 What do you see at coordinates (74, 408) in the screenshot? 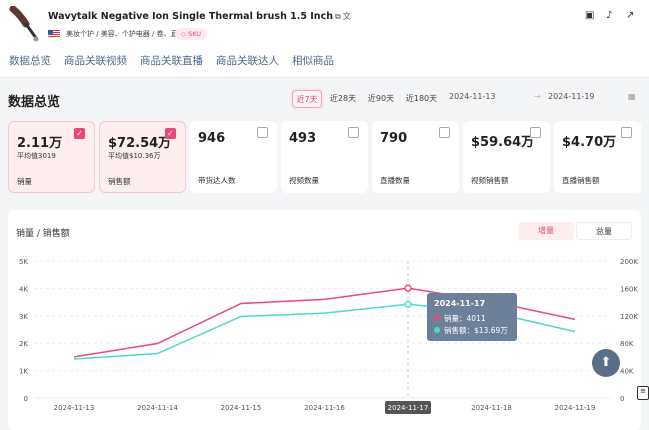
I see `x-tick-label: 2024-11-13` at bounding box center [74, 408].